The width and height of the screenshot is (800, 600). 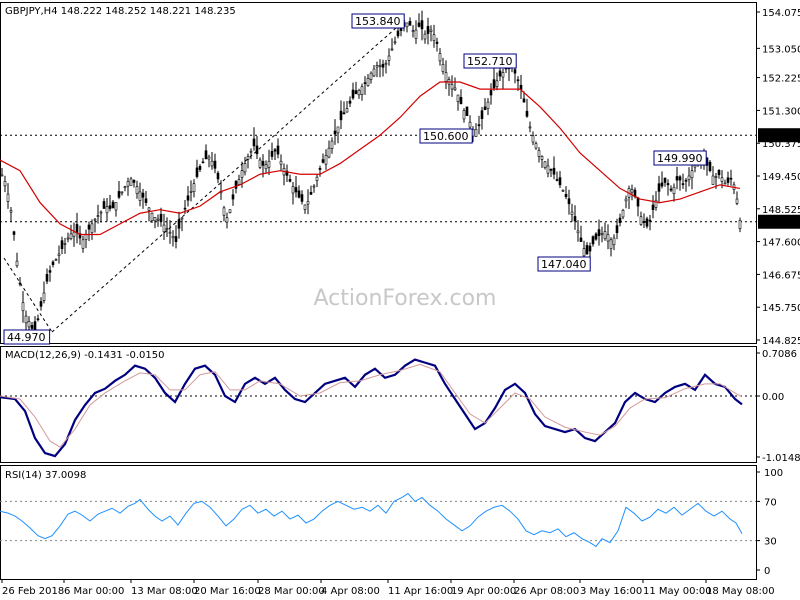 What do you see at coordinates (770, 542) in the screenshot?
I see `rsi-y-tick-label: 30` at bounding box center [770, 542].